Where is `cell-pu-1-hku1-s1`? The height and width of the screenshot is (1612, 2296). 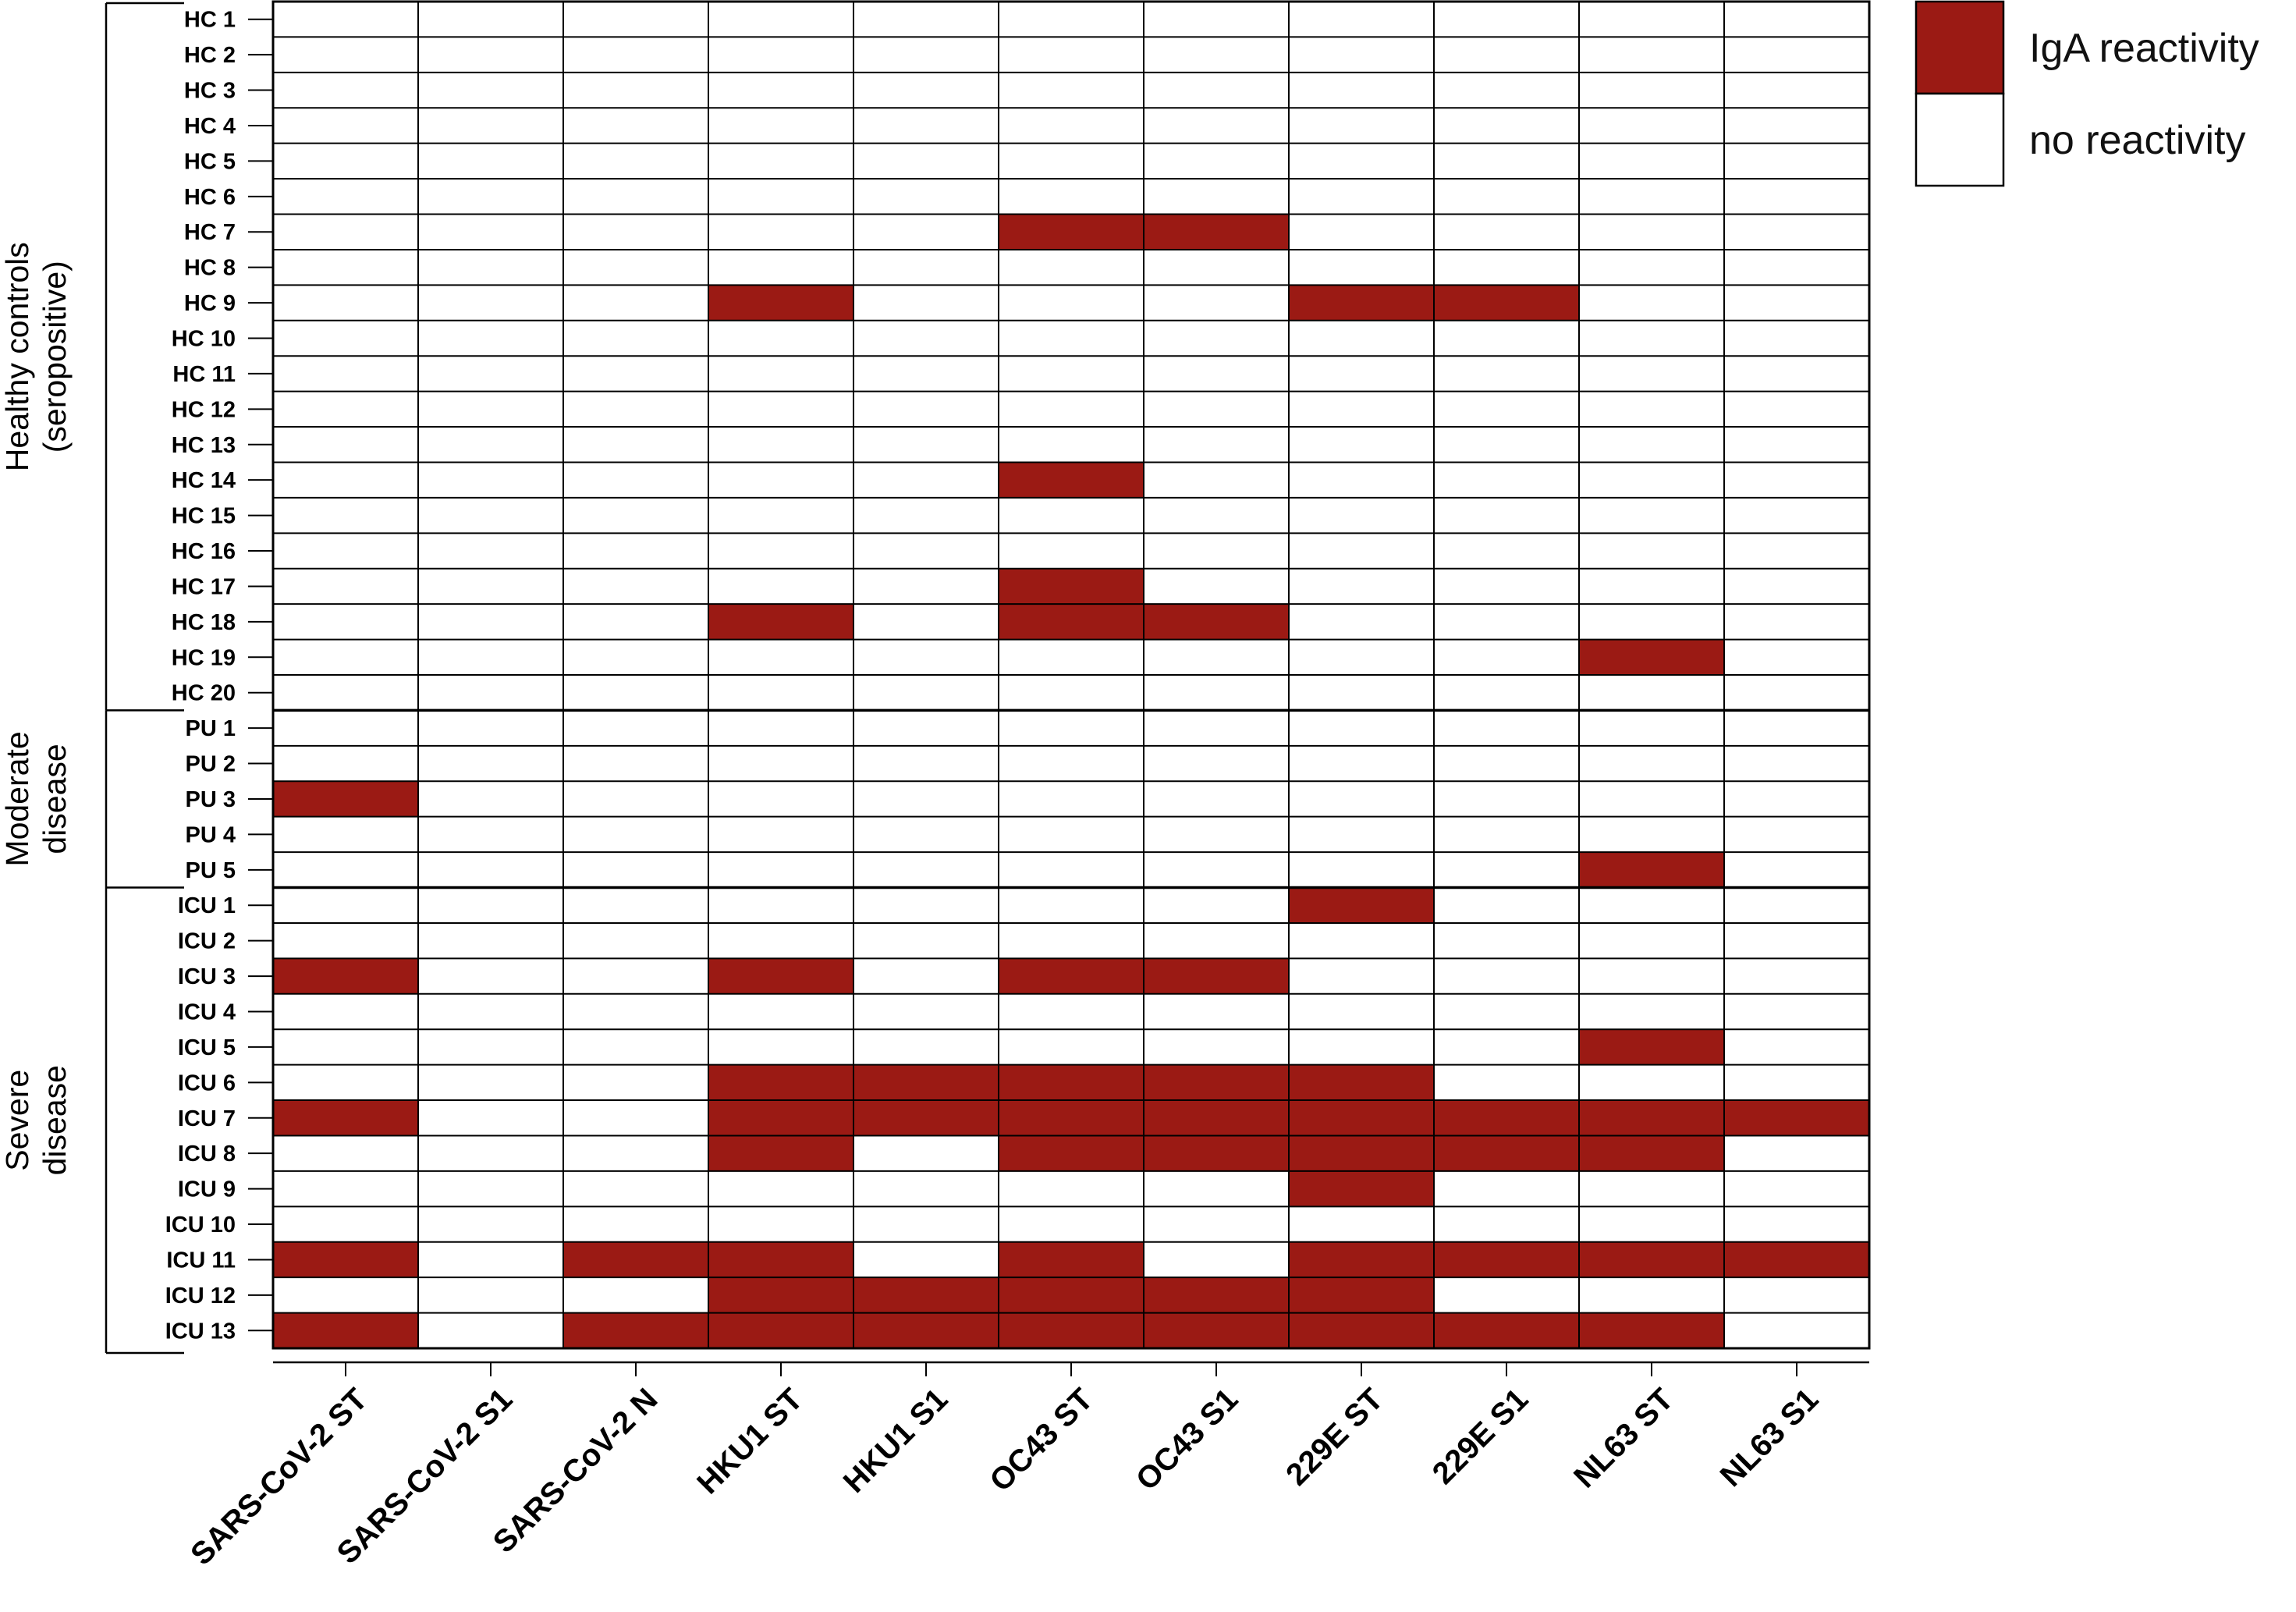
cell-pu-1-hku1-s1 is located at coordinates (926, 728).